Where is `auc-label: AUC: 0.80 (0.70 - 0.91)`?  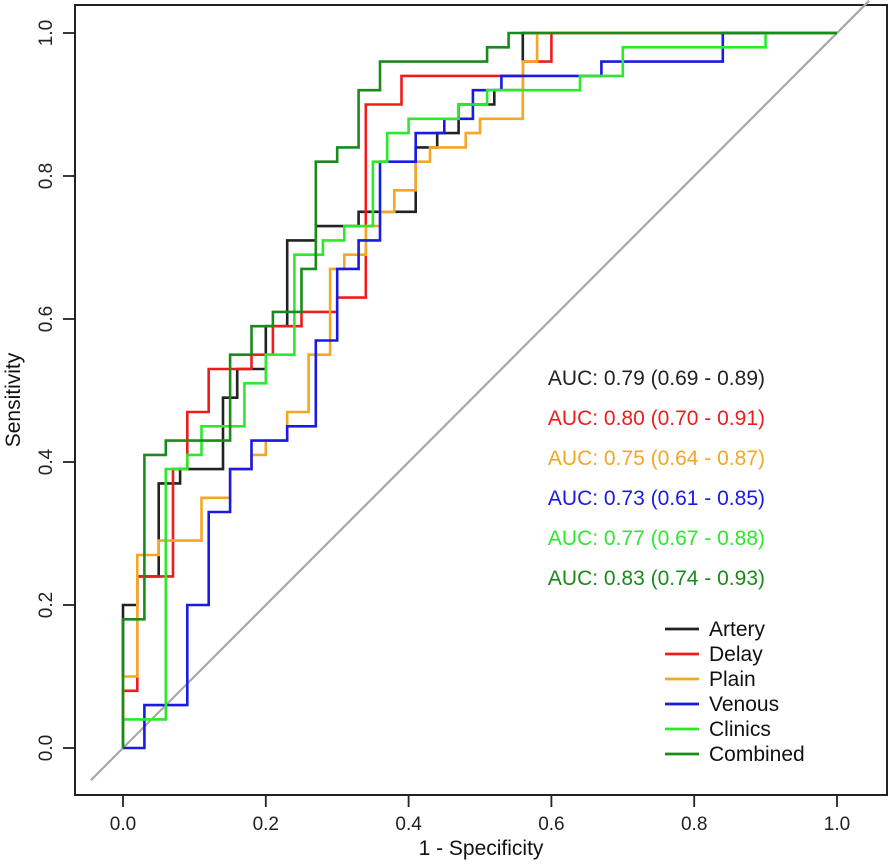 auc-label: AUC: 0.80 (0.70 - 0.91) is located at coordinates (656, 418).